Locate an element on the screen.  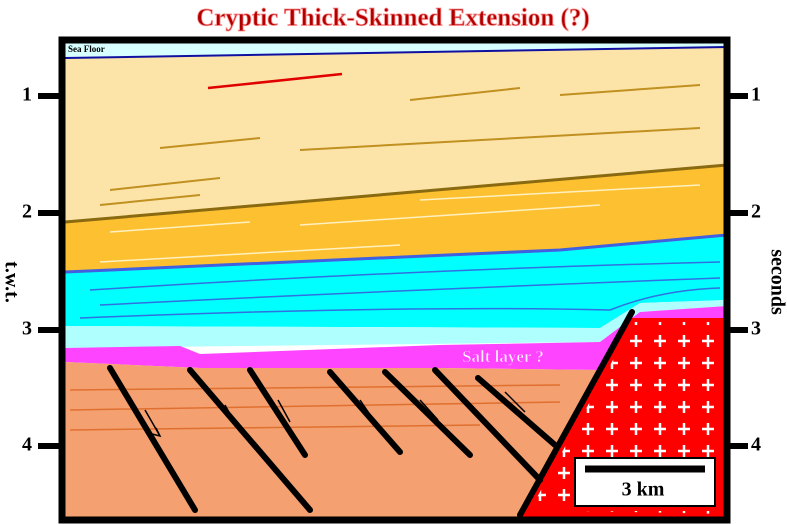
salt is located at coordinates (396, 338).